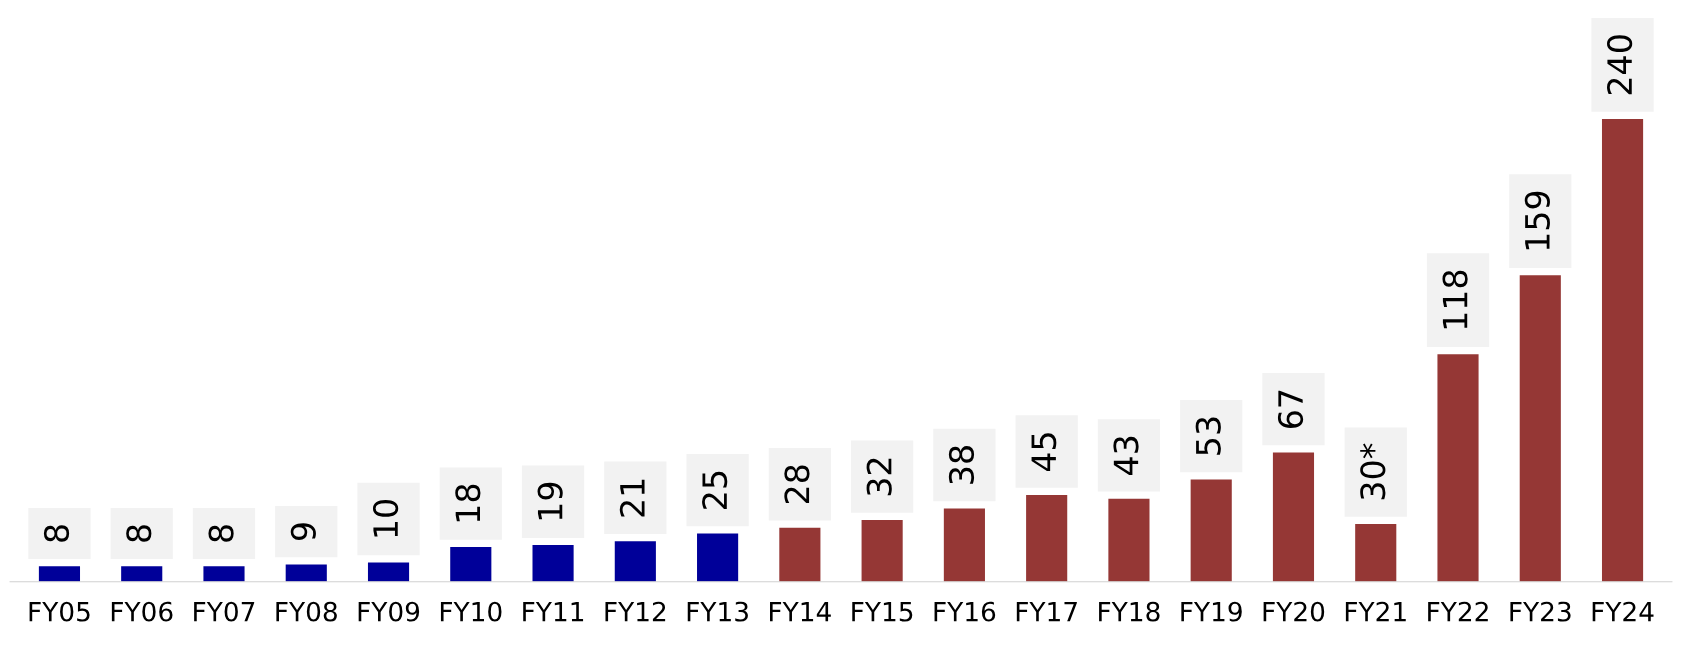 The image size is (1682, 650). Describe the element at coordinates (142, 611) in the screenshot. I see `x-tick-label: FY06` at that location.